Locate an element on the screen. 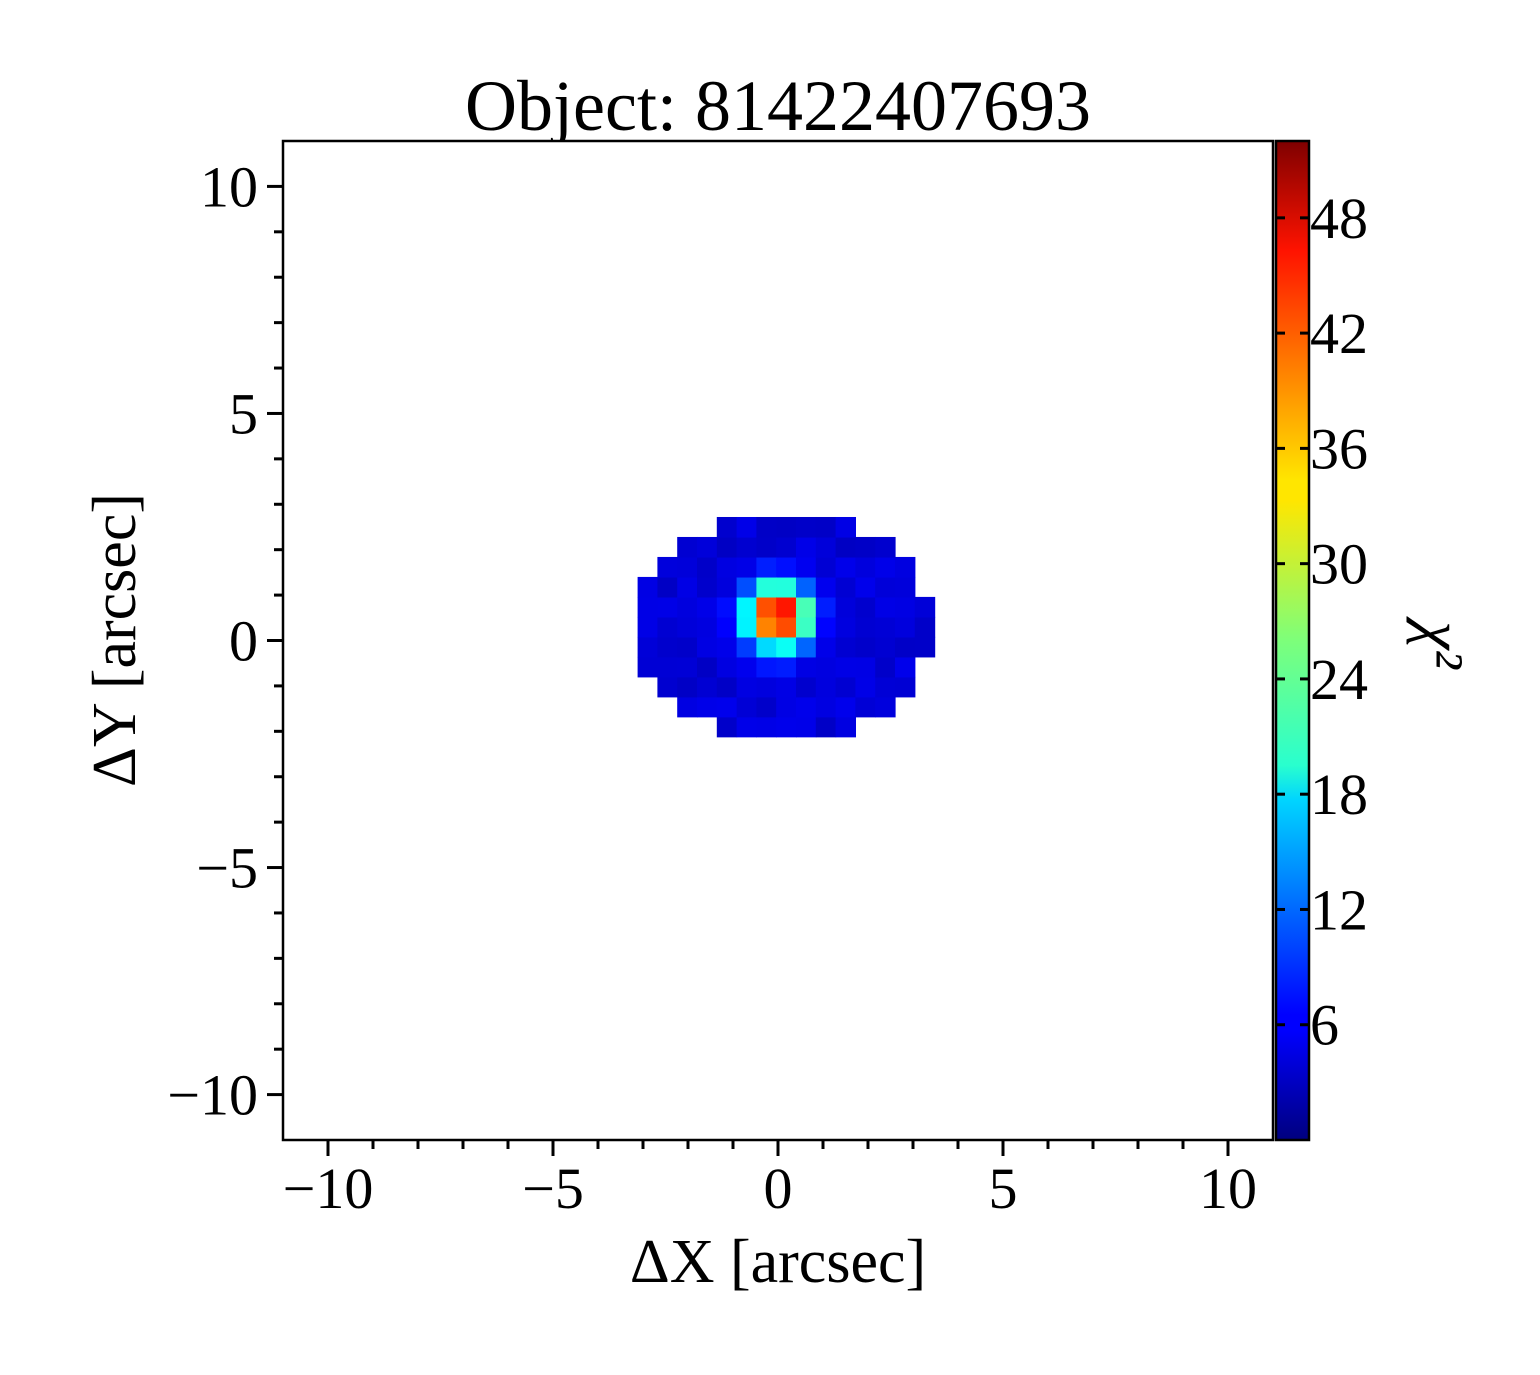  colorbar-tick-label: 6 is located at coordinates (1324, 1025).